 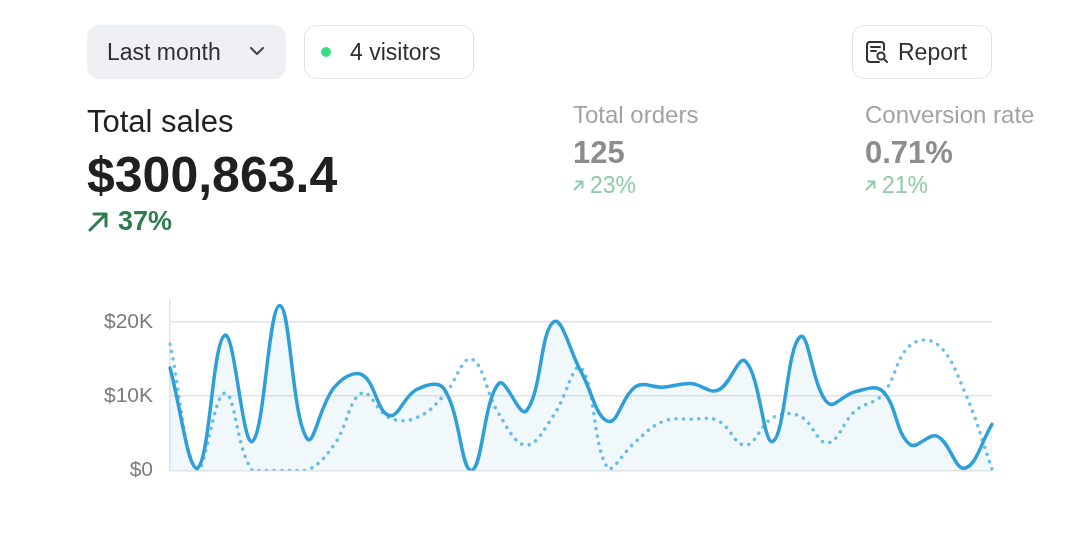 What do you see at coordinates (160, 121) in the screenshot?
I see `chart-title: Total sales` at bounding box center [160, 121].